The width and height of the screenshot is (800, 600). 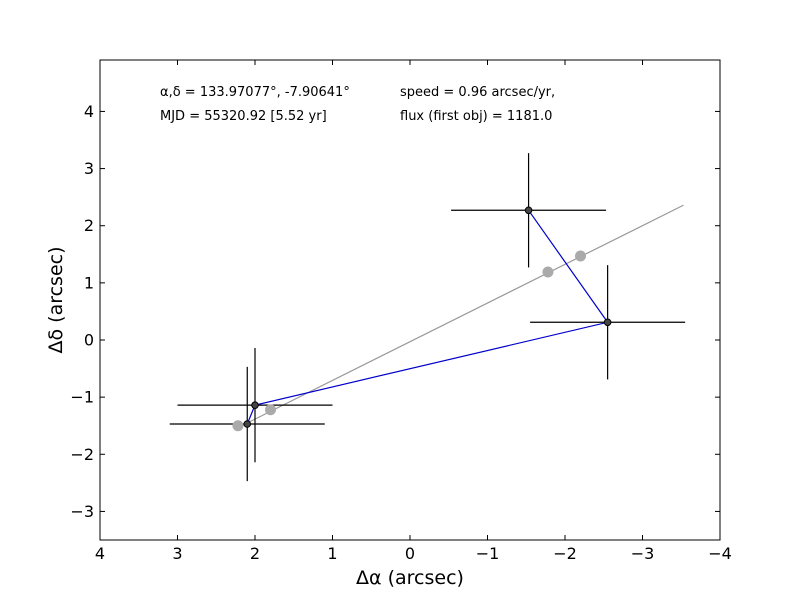 What do you see at coordinates (89, 282) in the screenshot?
I see `y-tick-label: 1` at bounding box center [89, 282].